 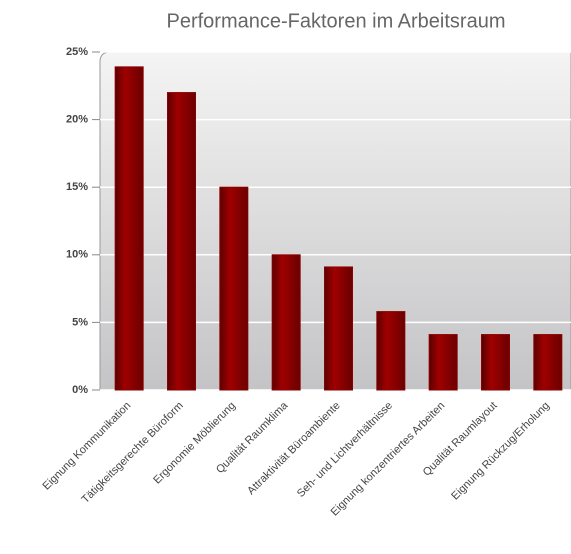 What do you see at coordinates (80, 322) in the screenshot?
I see `y-tick-label: 5%` at bounding box center [80, 322].